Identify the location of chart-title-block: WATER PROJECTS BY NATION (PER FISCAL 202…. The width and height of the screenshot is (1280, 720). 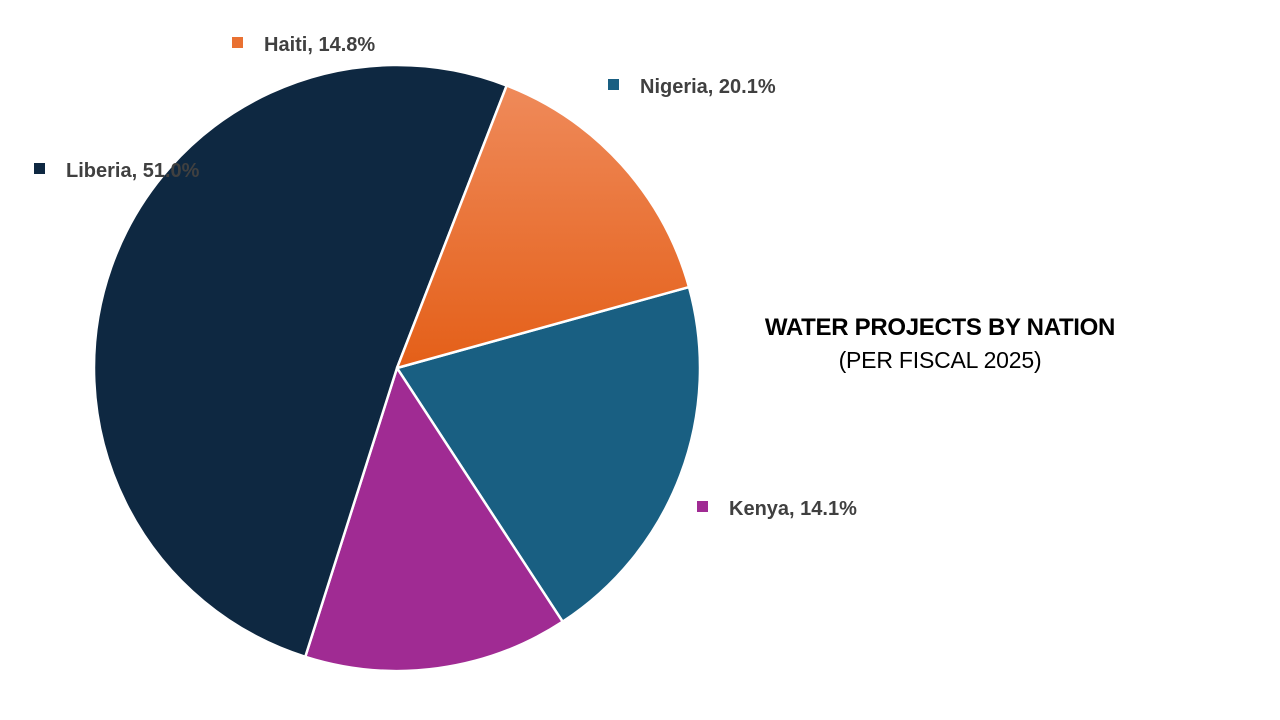
(940, 344).